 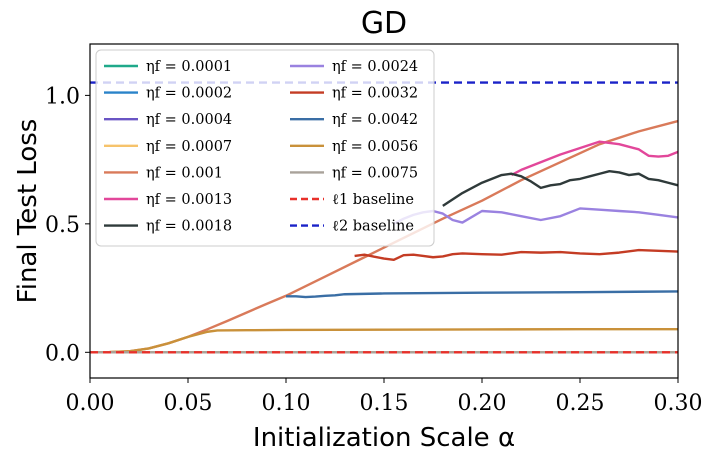 I want to click on legend-label: ηf = 0.0056, so click(x=375, y=147).